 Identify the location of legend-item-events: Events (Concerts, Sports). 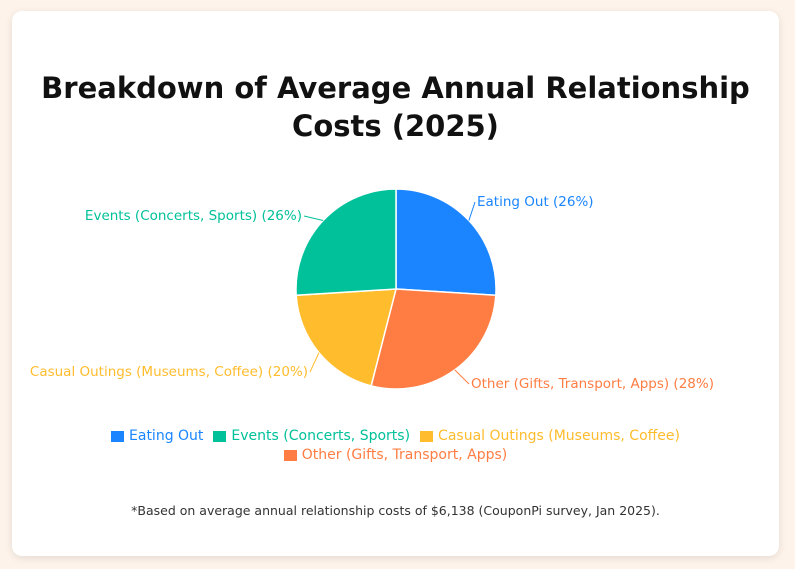
(311, 436).